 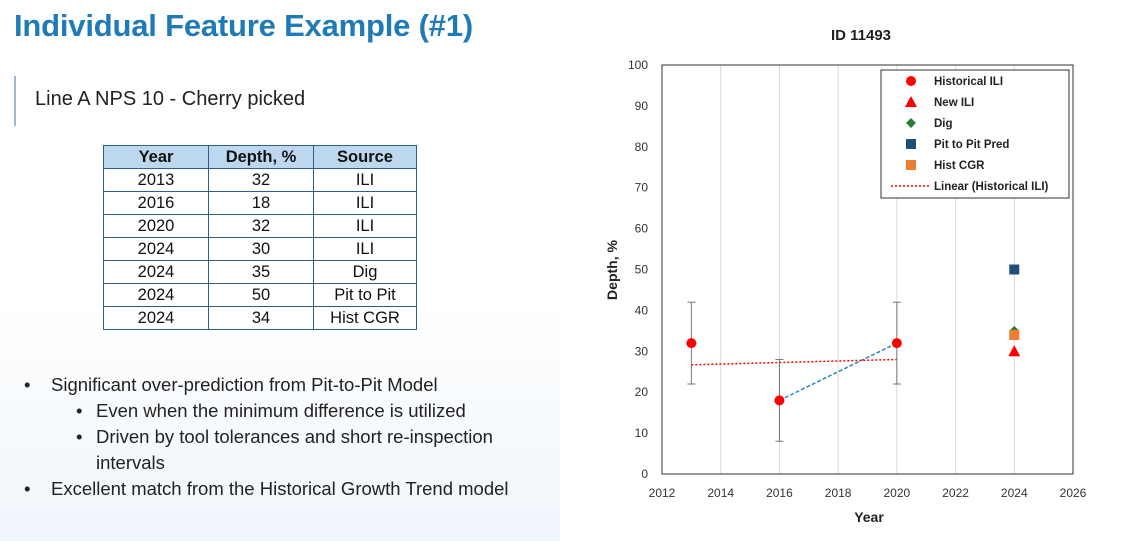 What do you see at coordinates (642, 270) in the screenshot?
I see `y-tick-label: 50` at bounding box center [642, 270].